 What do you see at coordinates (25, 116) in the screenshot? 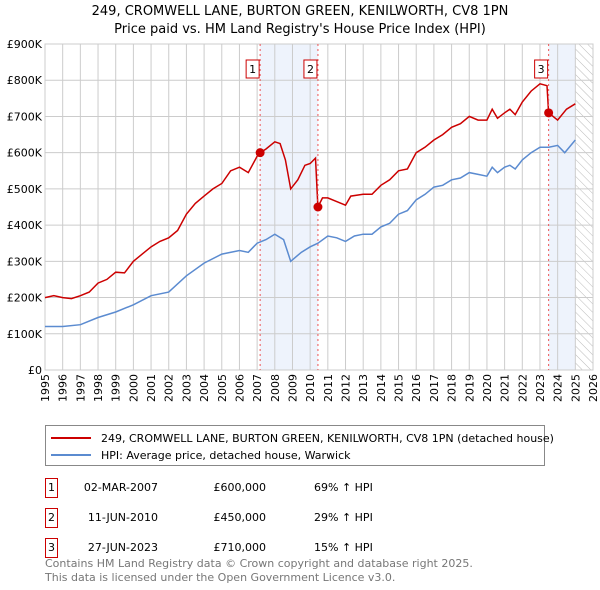
I see `y-tick-label: £700K` at bounding box center [25, 116].